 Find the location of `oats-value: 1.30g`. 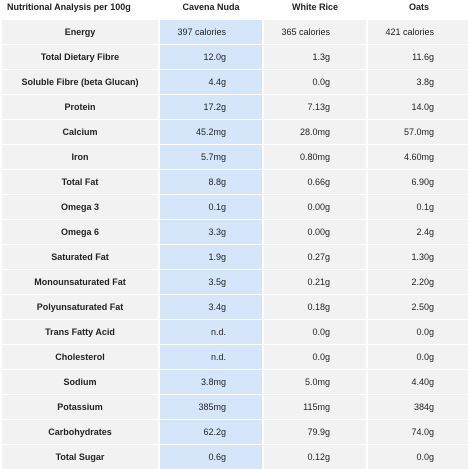

oats-value: 1.30g is located at coordinates (418, 256).